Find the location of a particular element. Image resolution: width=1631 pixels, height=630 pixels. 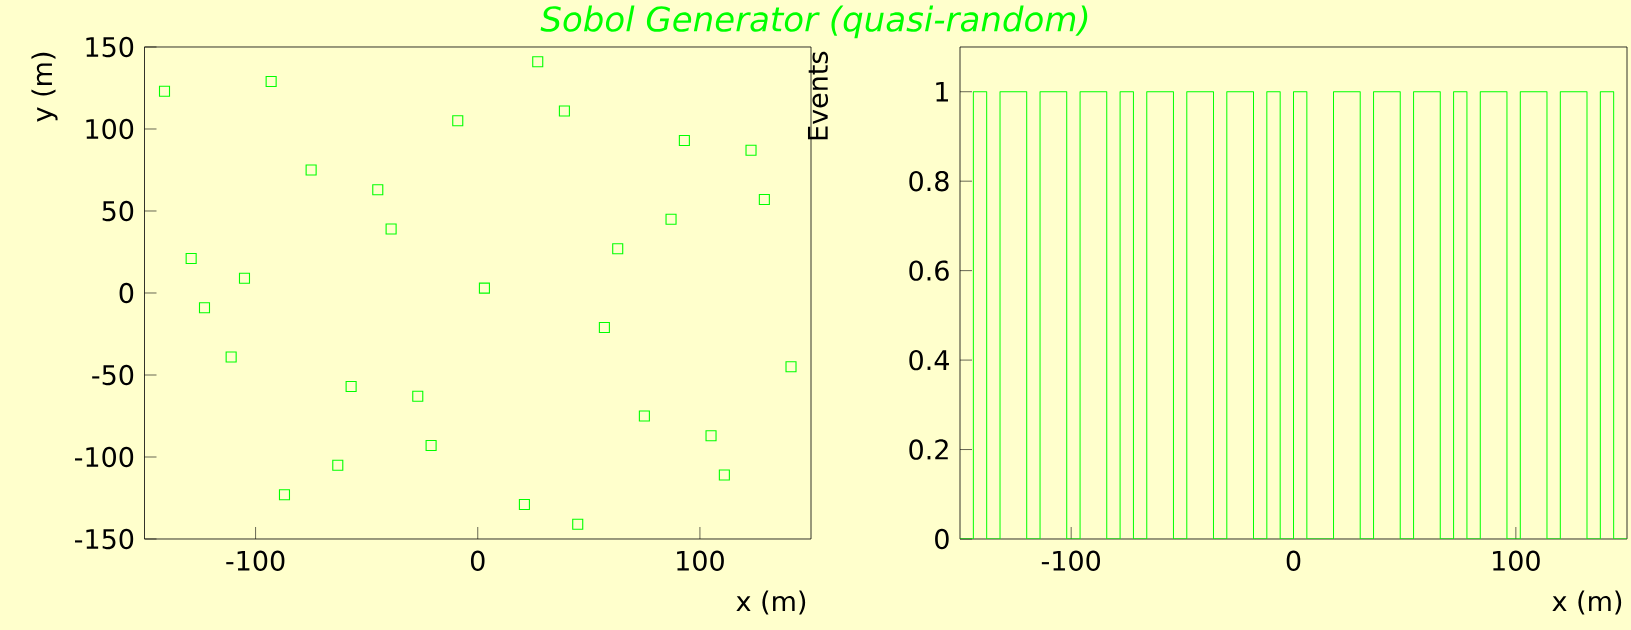

y-axis-title: y (m) is located at coordinates (44, 87).